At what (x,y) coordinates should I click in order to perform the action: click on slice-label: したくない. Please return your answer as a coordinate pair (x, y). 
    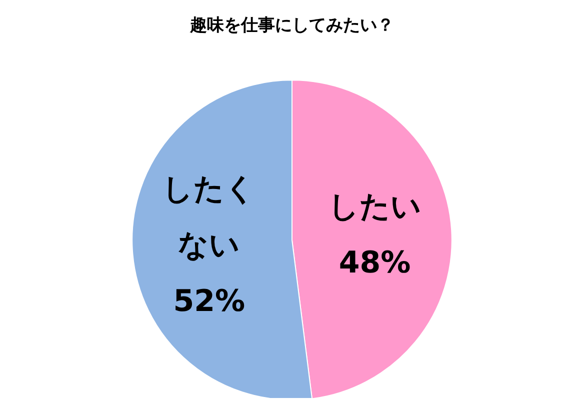
    Looking at the image, I should click on (209, 217).